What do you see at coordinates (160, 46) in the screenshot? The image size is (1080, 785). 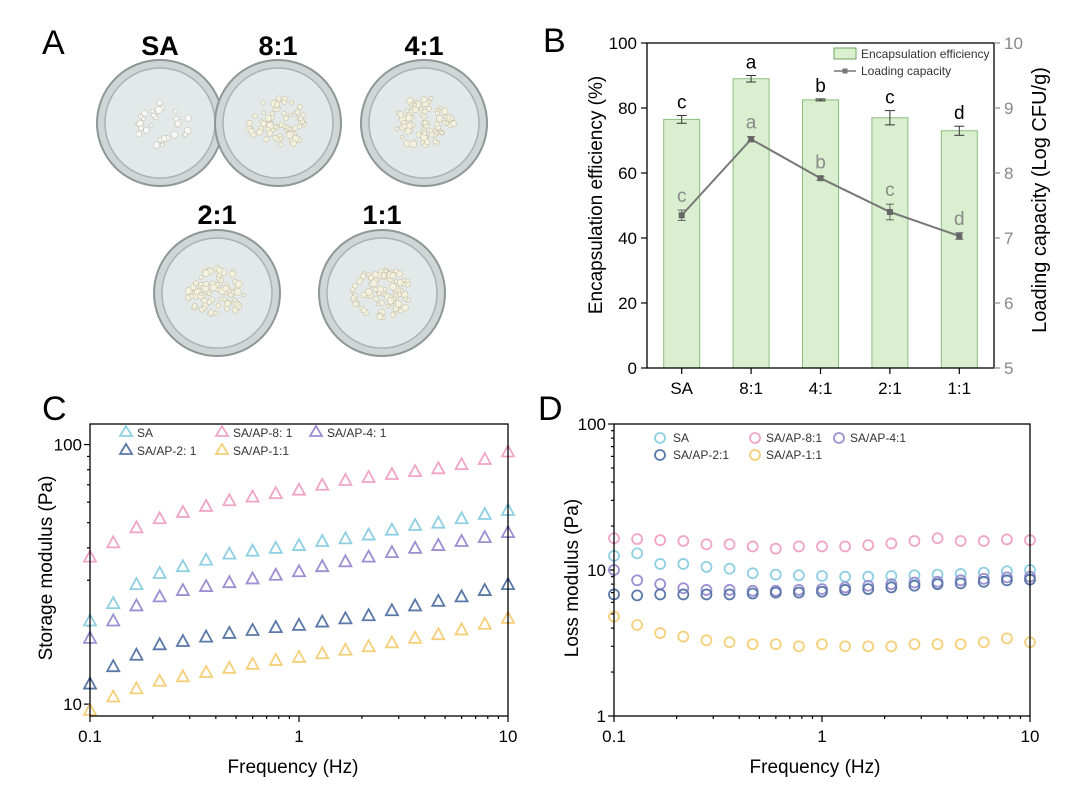 I see `dish-sa-label: SA` at bounding box center [160, 46].